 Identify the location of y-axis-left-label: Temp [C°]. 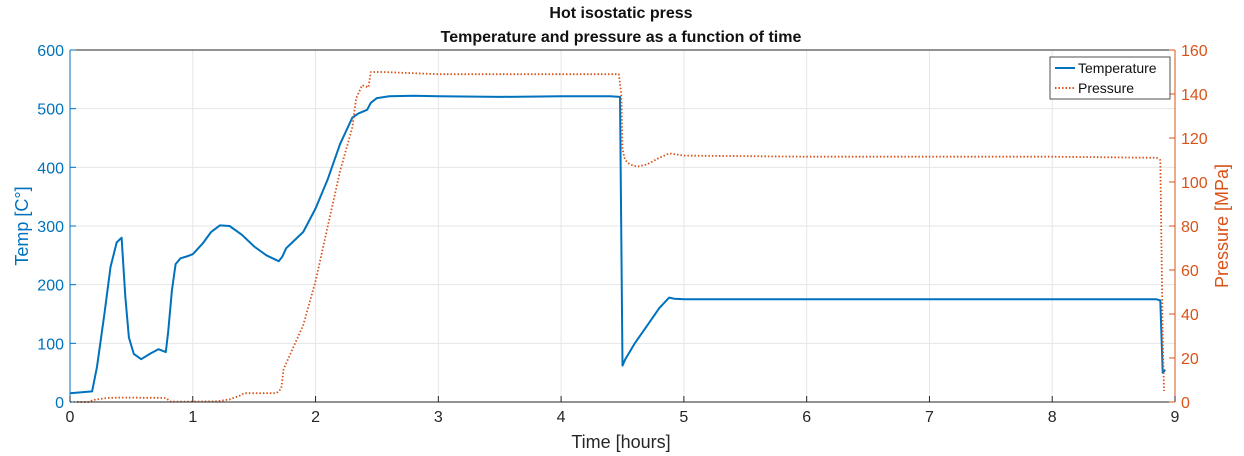
(22, 225).